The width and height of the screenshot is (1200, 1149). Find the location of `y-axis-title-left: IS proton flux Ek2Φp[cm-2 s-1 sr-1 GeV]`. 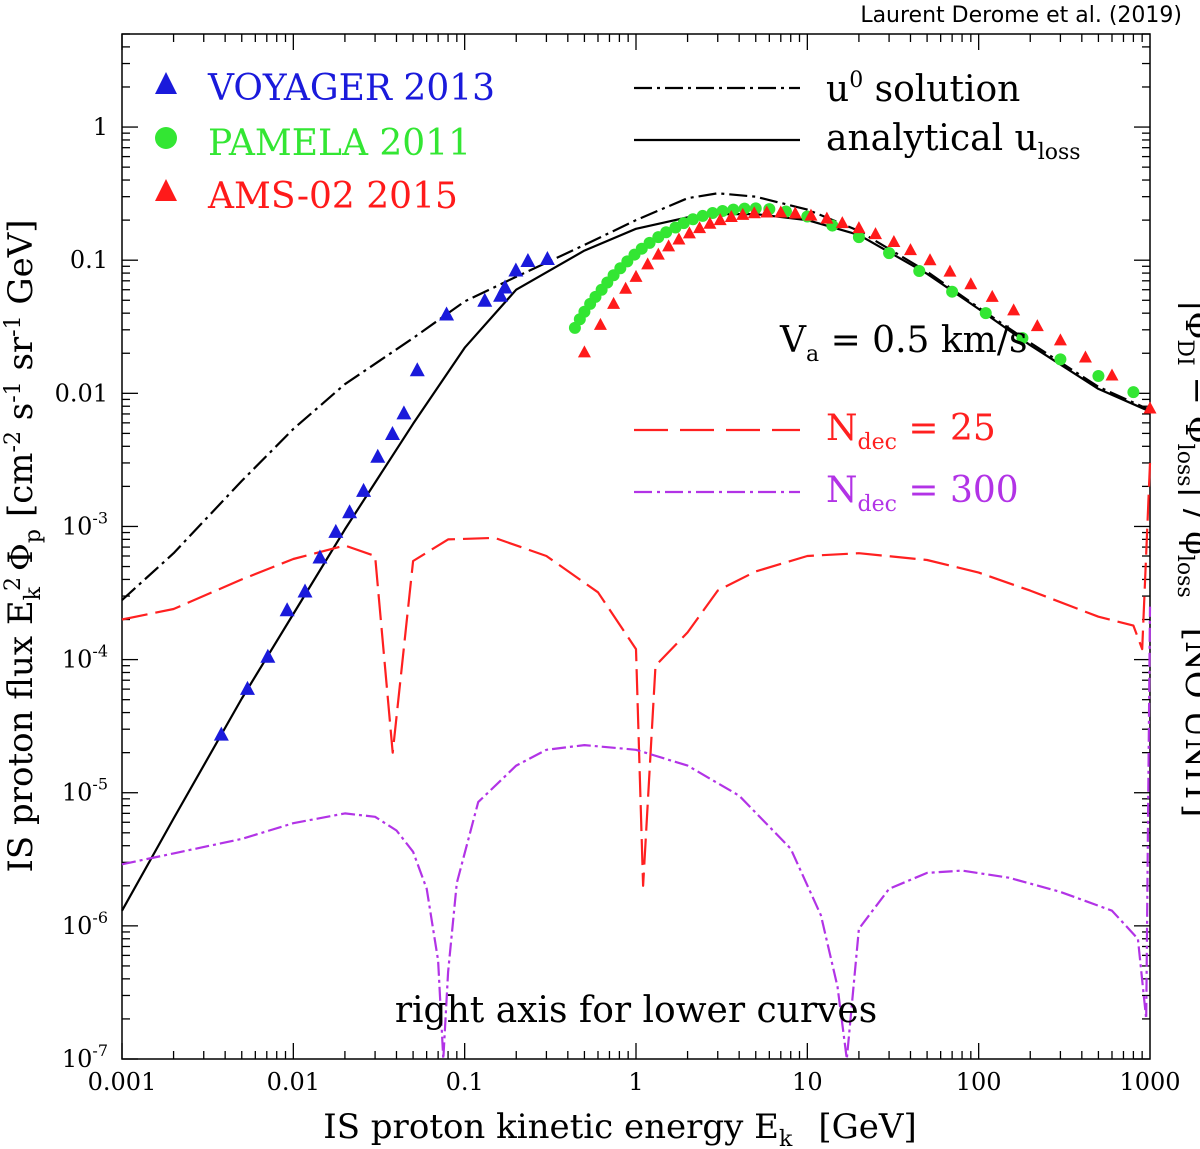

y-axis-title-left: IS proton flux Ek2Φp[cm-2 s-1 sr-1 GeV] is located at coordinates (23, 545).